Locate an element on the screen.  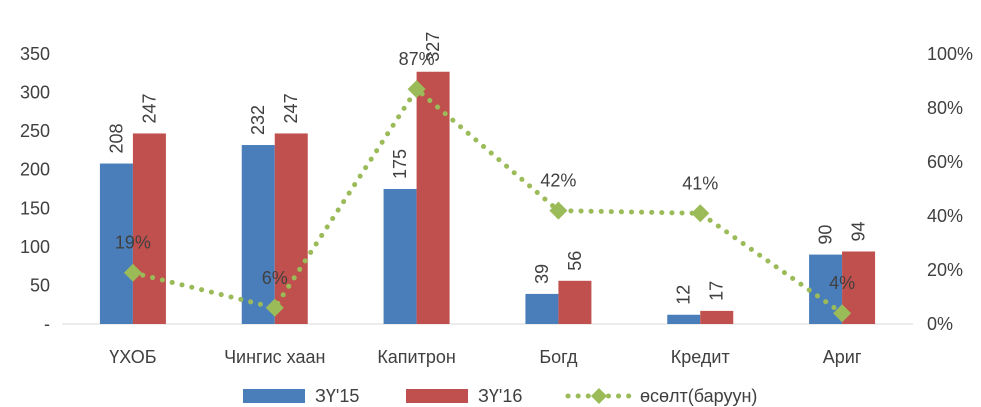
y-right-tick-label: 80% is located at coordinates (945, 108).